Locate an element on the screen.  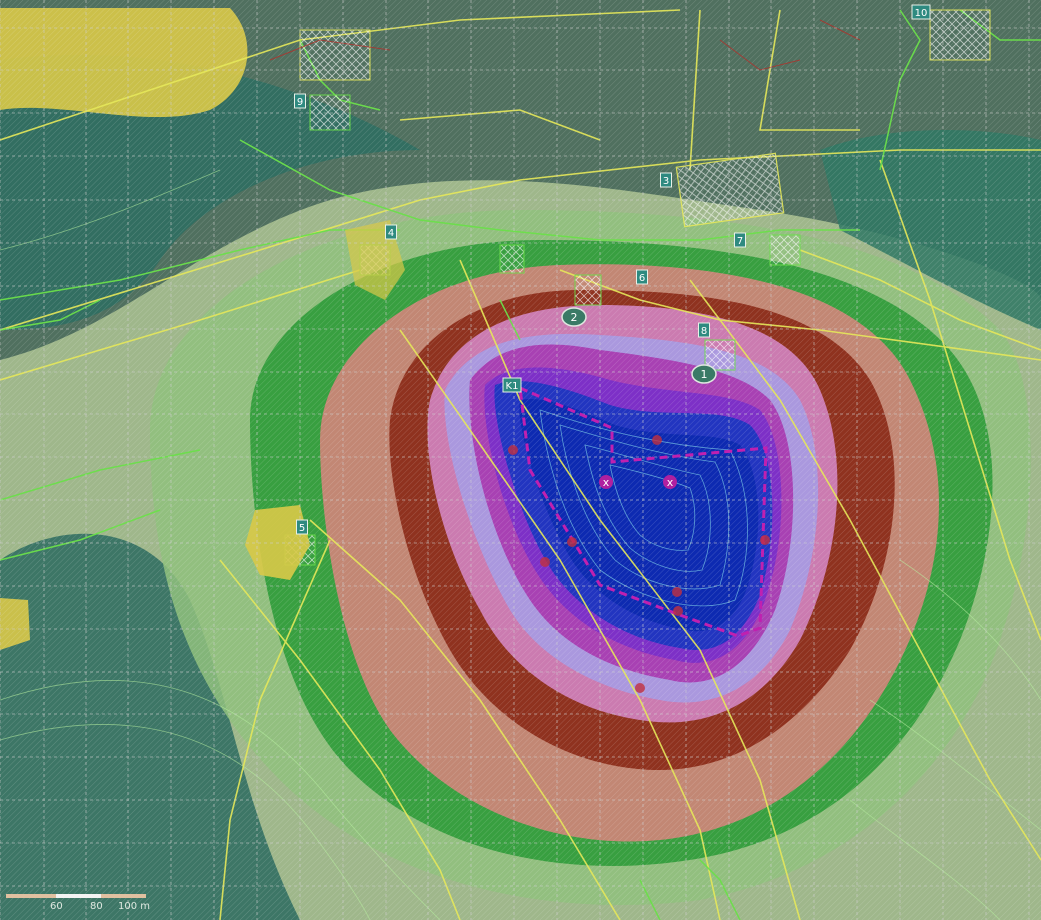
receptor-label: 3 is located at coordinates (666, 180).